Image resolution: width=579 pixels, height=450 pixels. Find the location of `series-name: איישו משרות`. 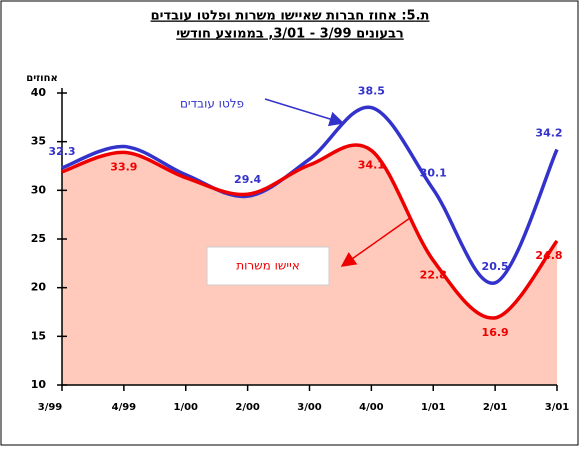

series-name: איישו משרות is located at coordinates (268, 266).